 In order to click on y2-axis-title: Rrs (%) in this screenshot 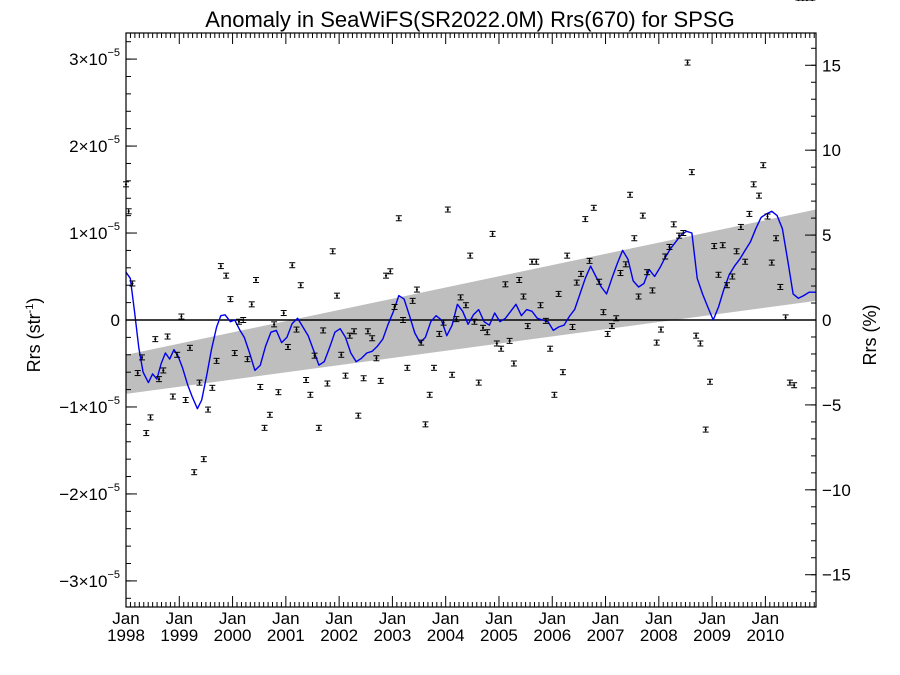, I will do `click(870, 335)`.